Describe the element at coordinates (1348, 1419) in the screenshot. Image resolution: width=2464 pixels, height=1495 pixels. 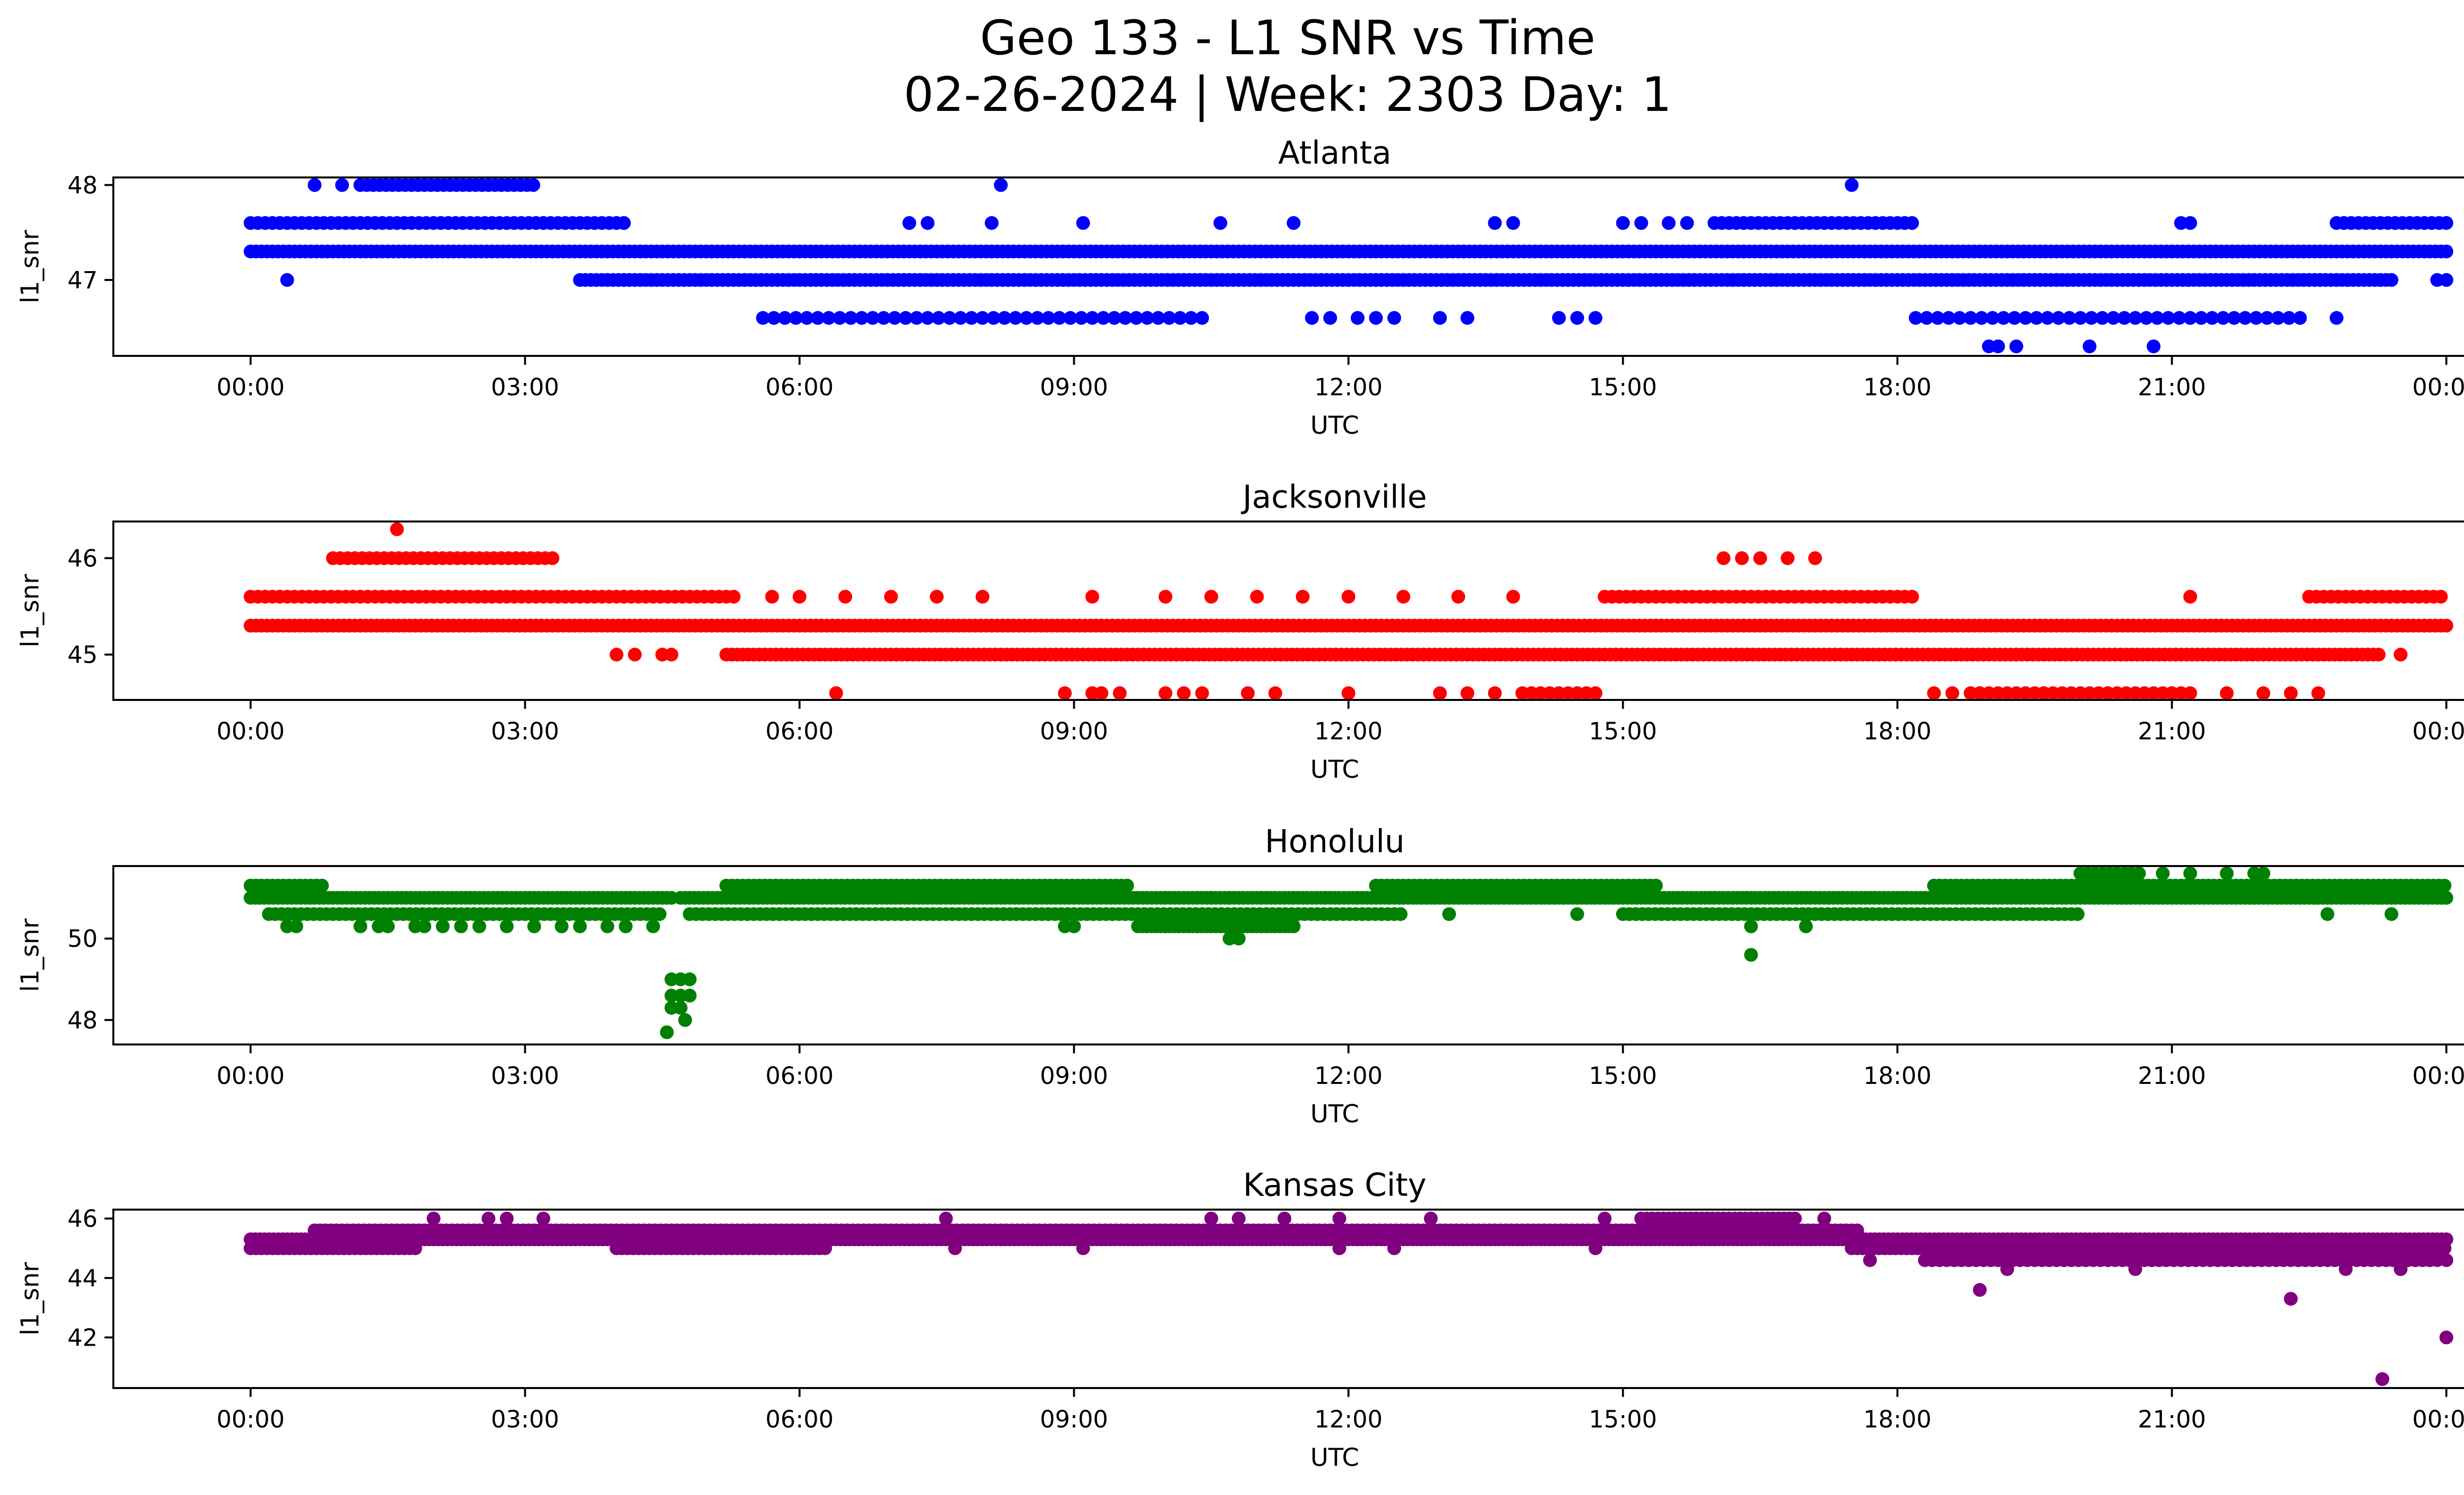
I see `x-tick-label: 12:00` at that location.